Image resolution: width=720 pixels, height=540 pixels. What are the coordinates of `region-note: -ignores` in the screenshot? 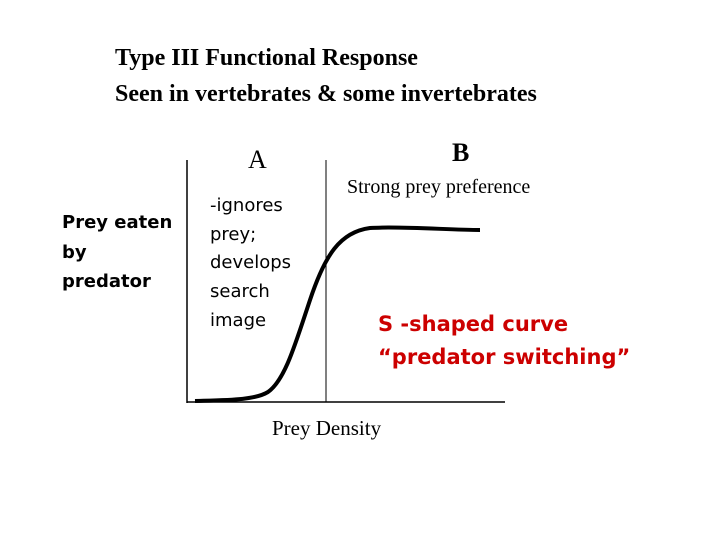 It's located at (246, 205).